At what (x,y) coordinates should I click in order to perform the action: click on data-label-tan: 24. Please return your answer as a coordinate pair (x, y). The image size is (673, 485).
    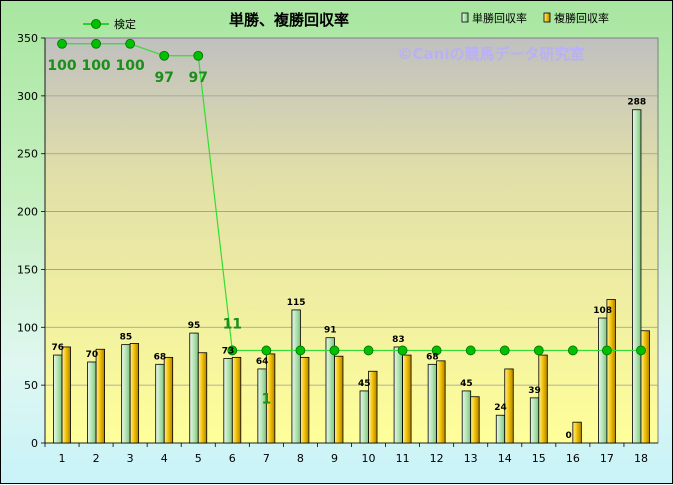
    Looking at the image, I should click on (500, 408).